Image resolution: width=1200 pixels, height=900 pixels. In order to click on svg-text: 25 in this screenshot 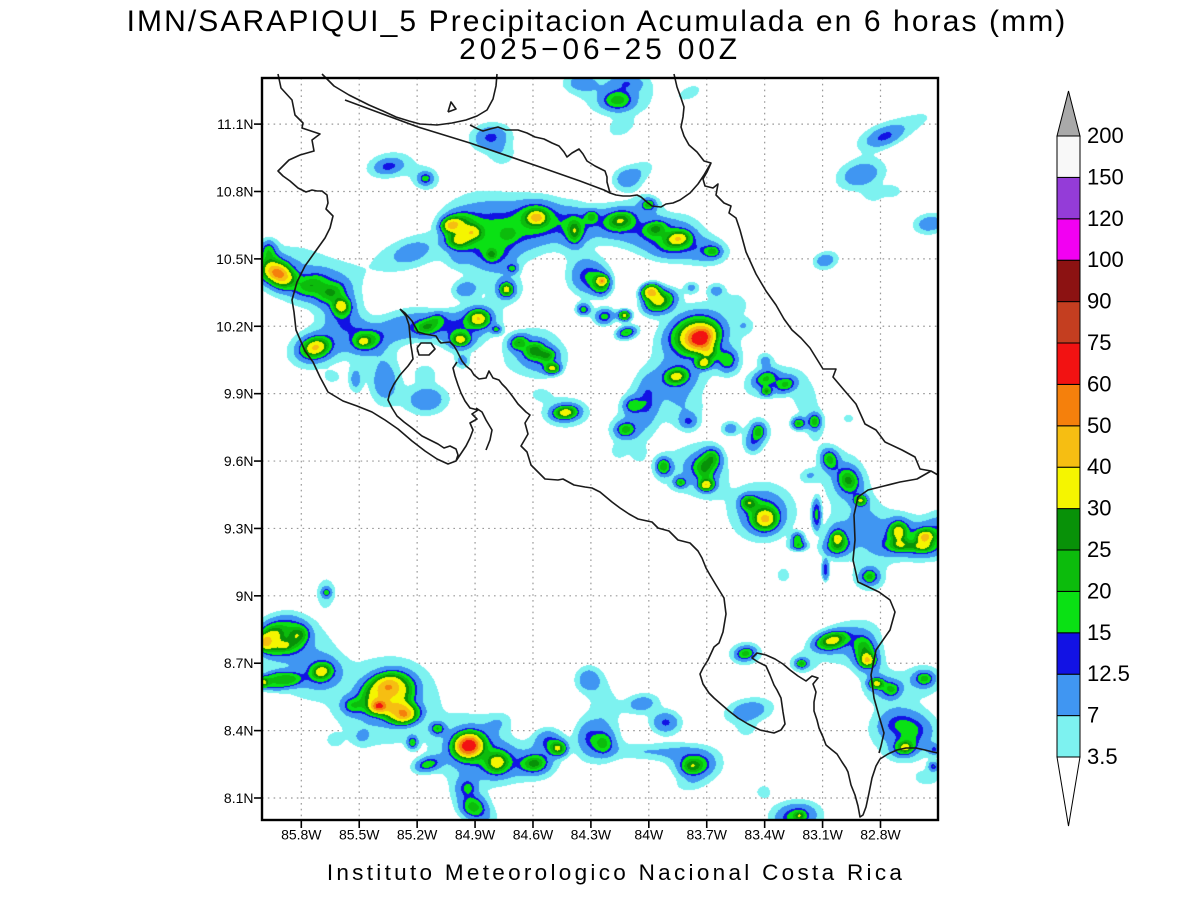, I will do `click(1099, 549)`.